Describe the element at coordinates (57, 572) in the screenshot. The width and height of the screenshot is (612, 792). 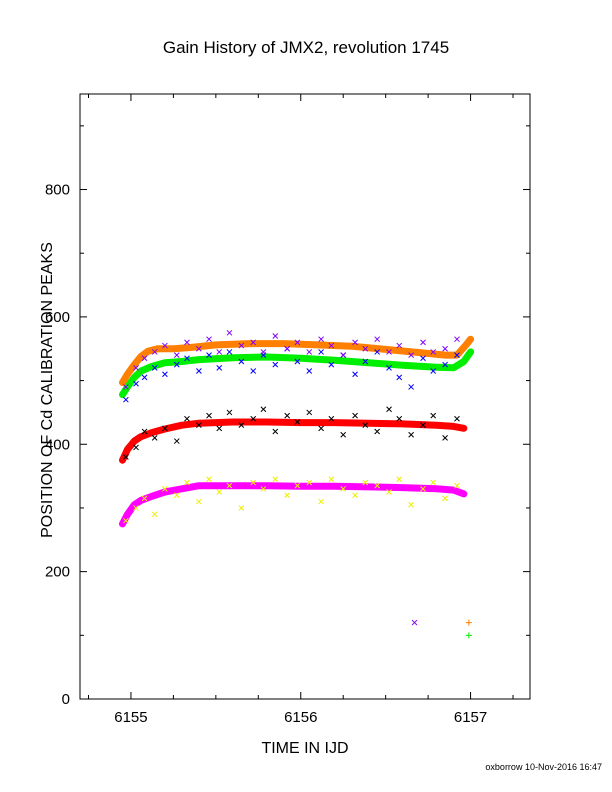
I see `y-tick-label: 200` at that location.